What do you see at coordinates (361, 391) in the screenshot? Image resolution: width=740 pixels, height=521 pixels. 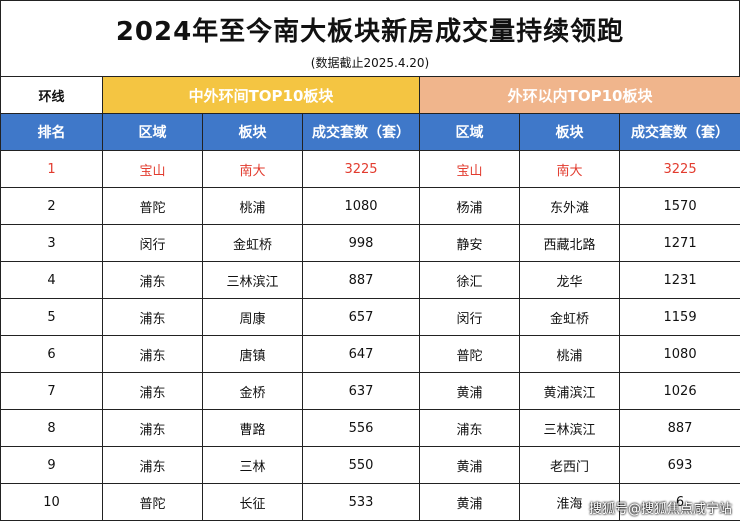 I see `cell-mid-count: 637` at bounding box center [361, 391].